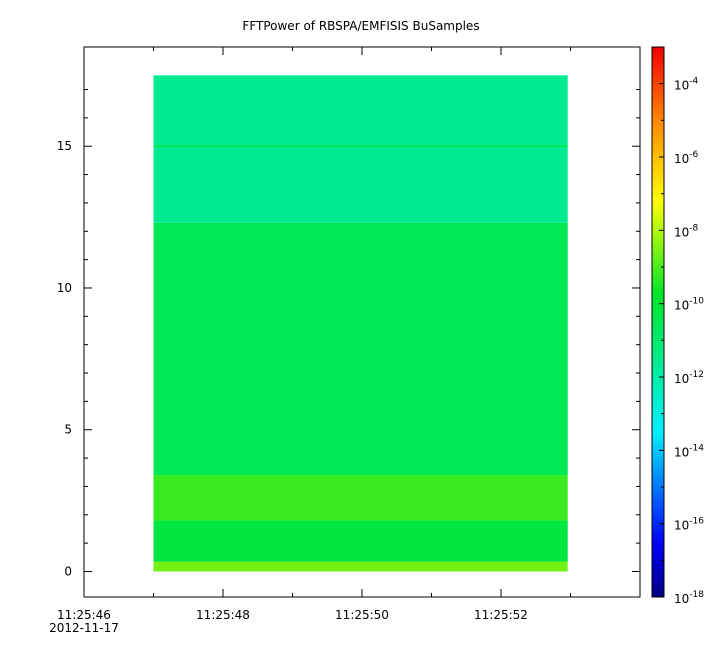 This screenshot has height=656, width=724. I want to click on x-tick-label: 11:25:46, so click(84, 615).